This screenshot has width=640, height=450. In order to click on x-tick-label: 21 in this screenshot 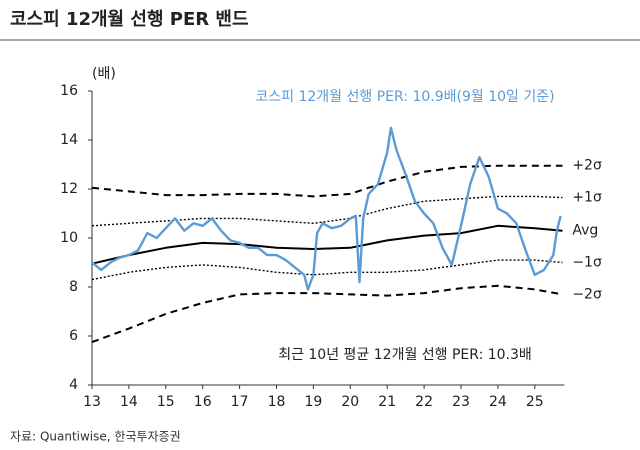, I will do `click(387, 402)`.